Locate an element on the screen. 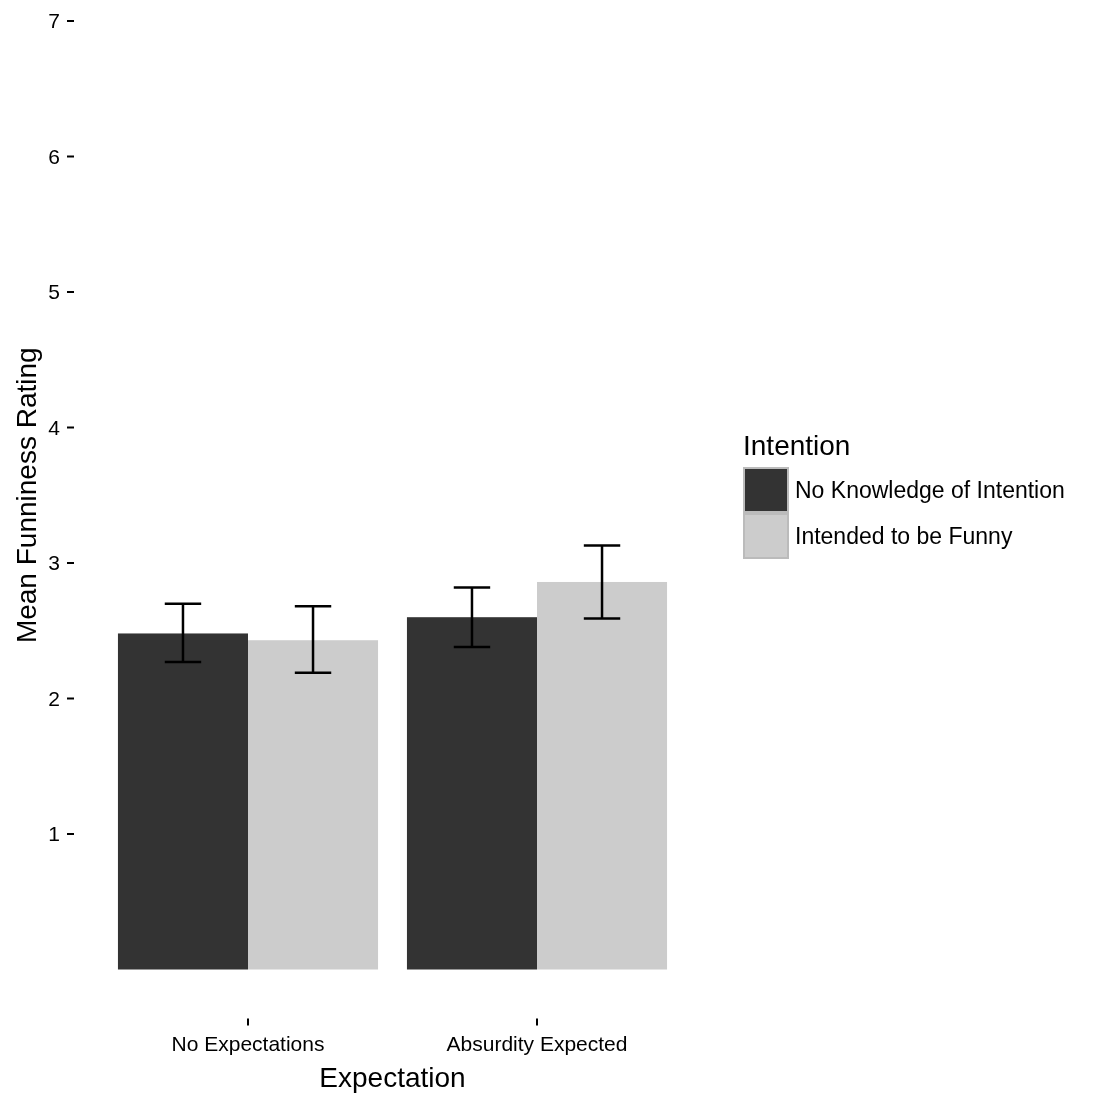  y-tick-label: 7 is located at coordinates (54, 21).